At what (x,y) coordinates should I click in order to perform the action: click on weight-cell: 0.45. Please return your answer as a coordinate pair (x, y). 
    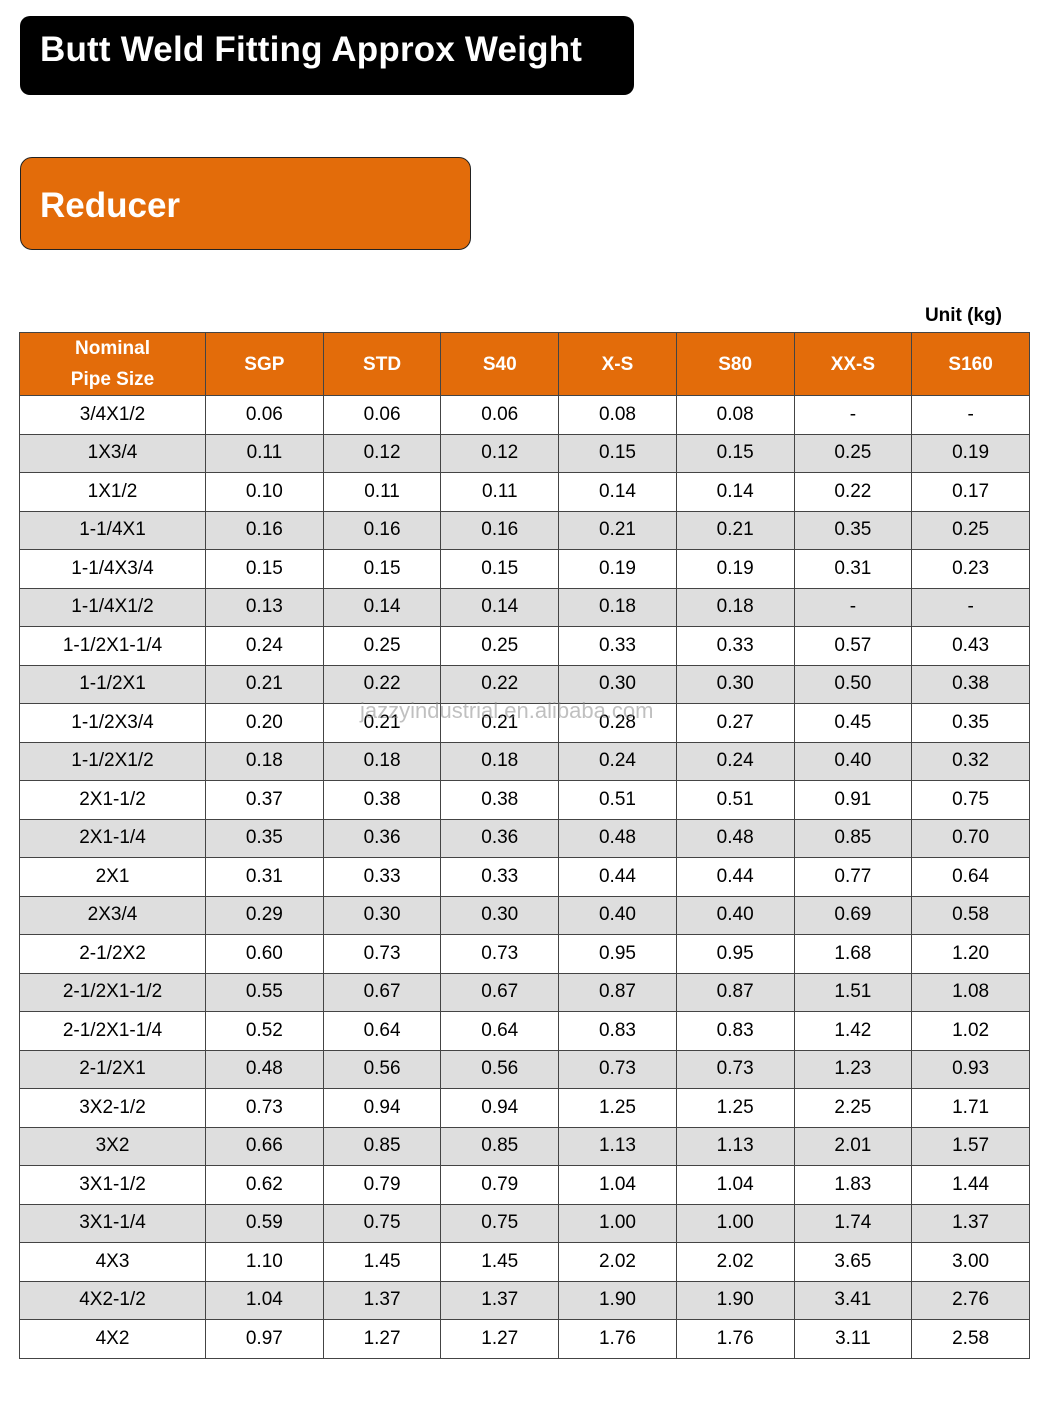
    Looking at the image, I should click on (853, 723).